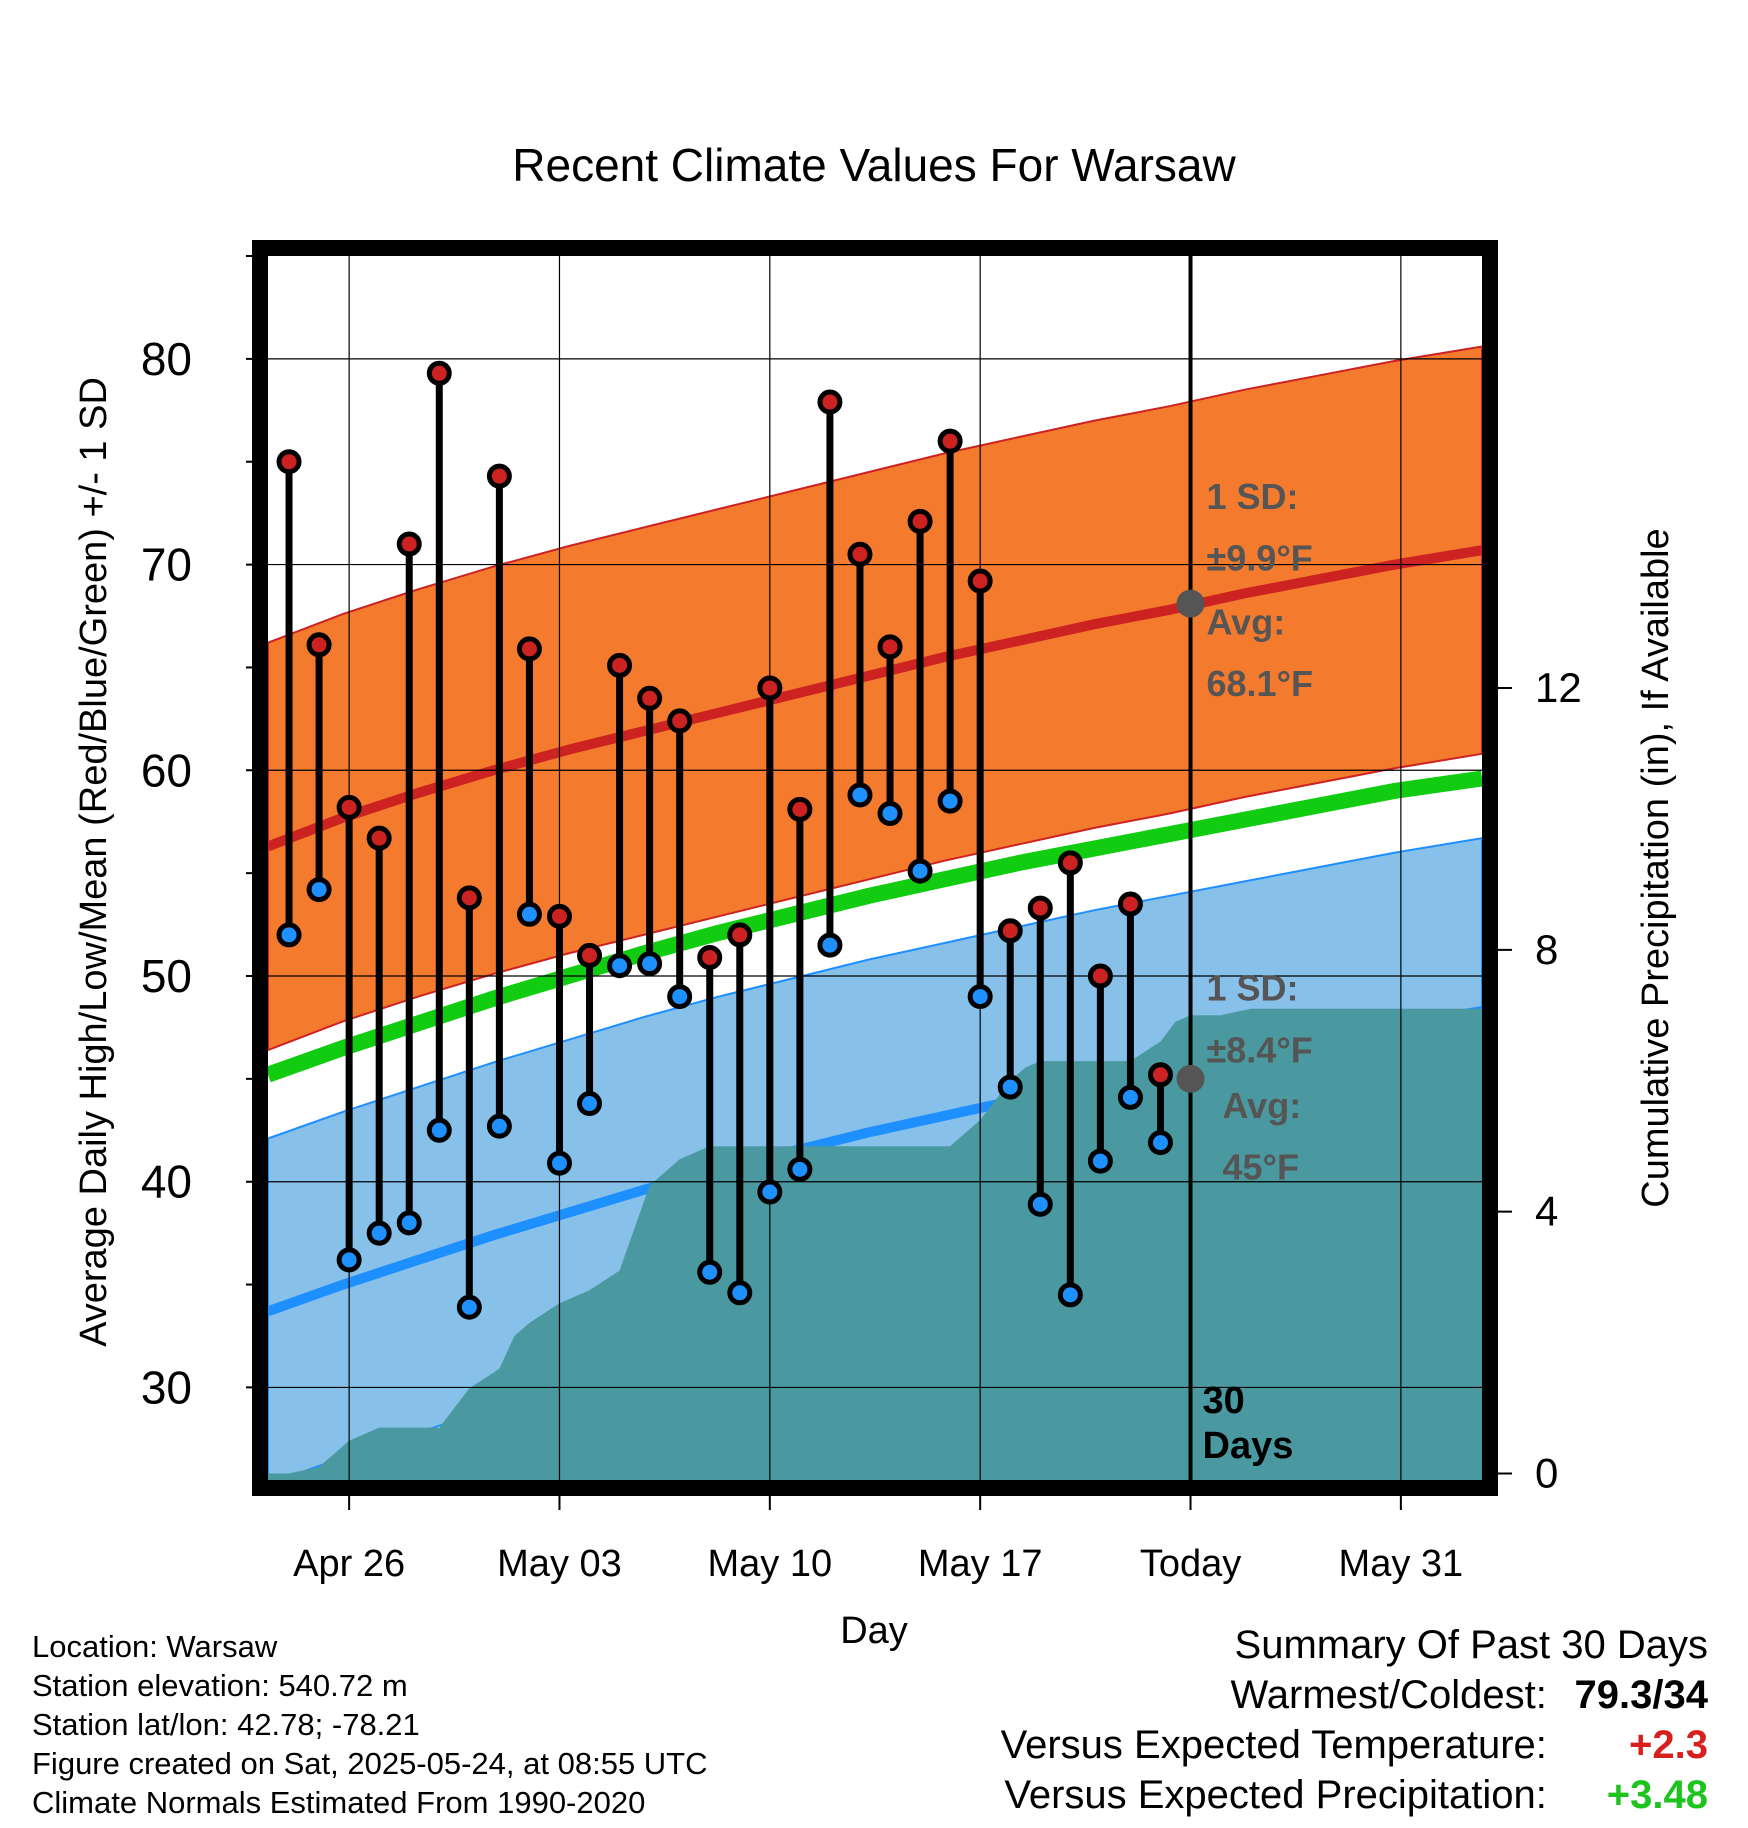  I want to click on summary-warmest-row: Warmest/Coldest: 79.3/34, so click(1355, 1695).